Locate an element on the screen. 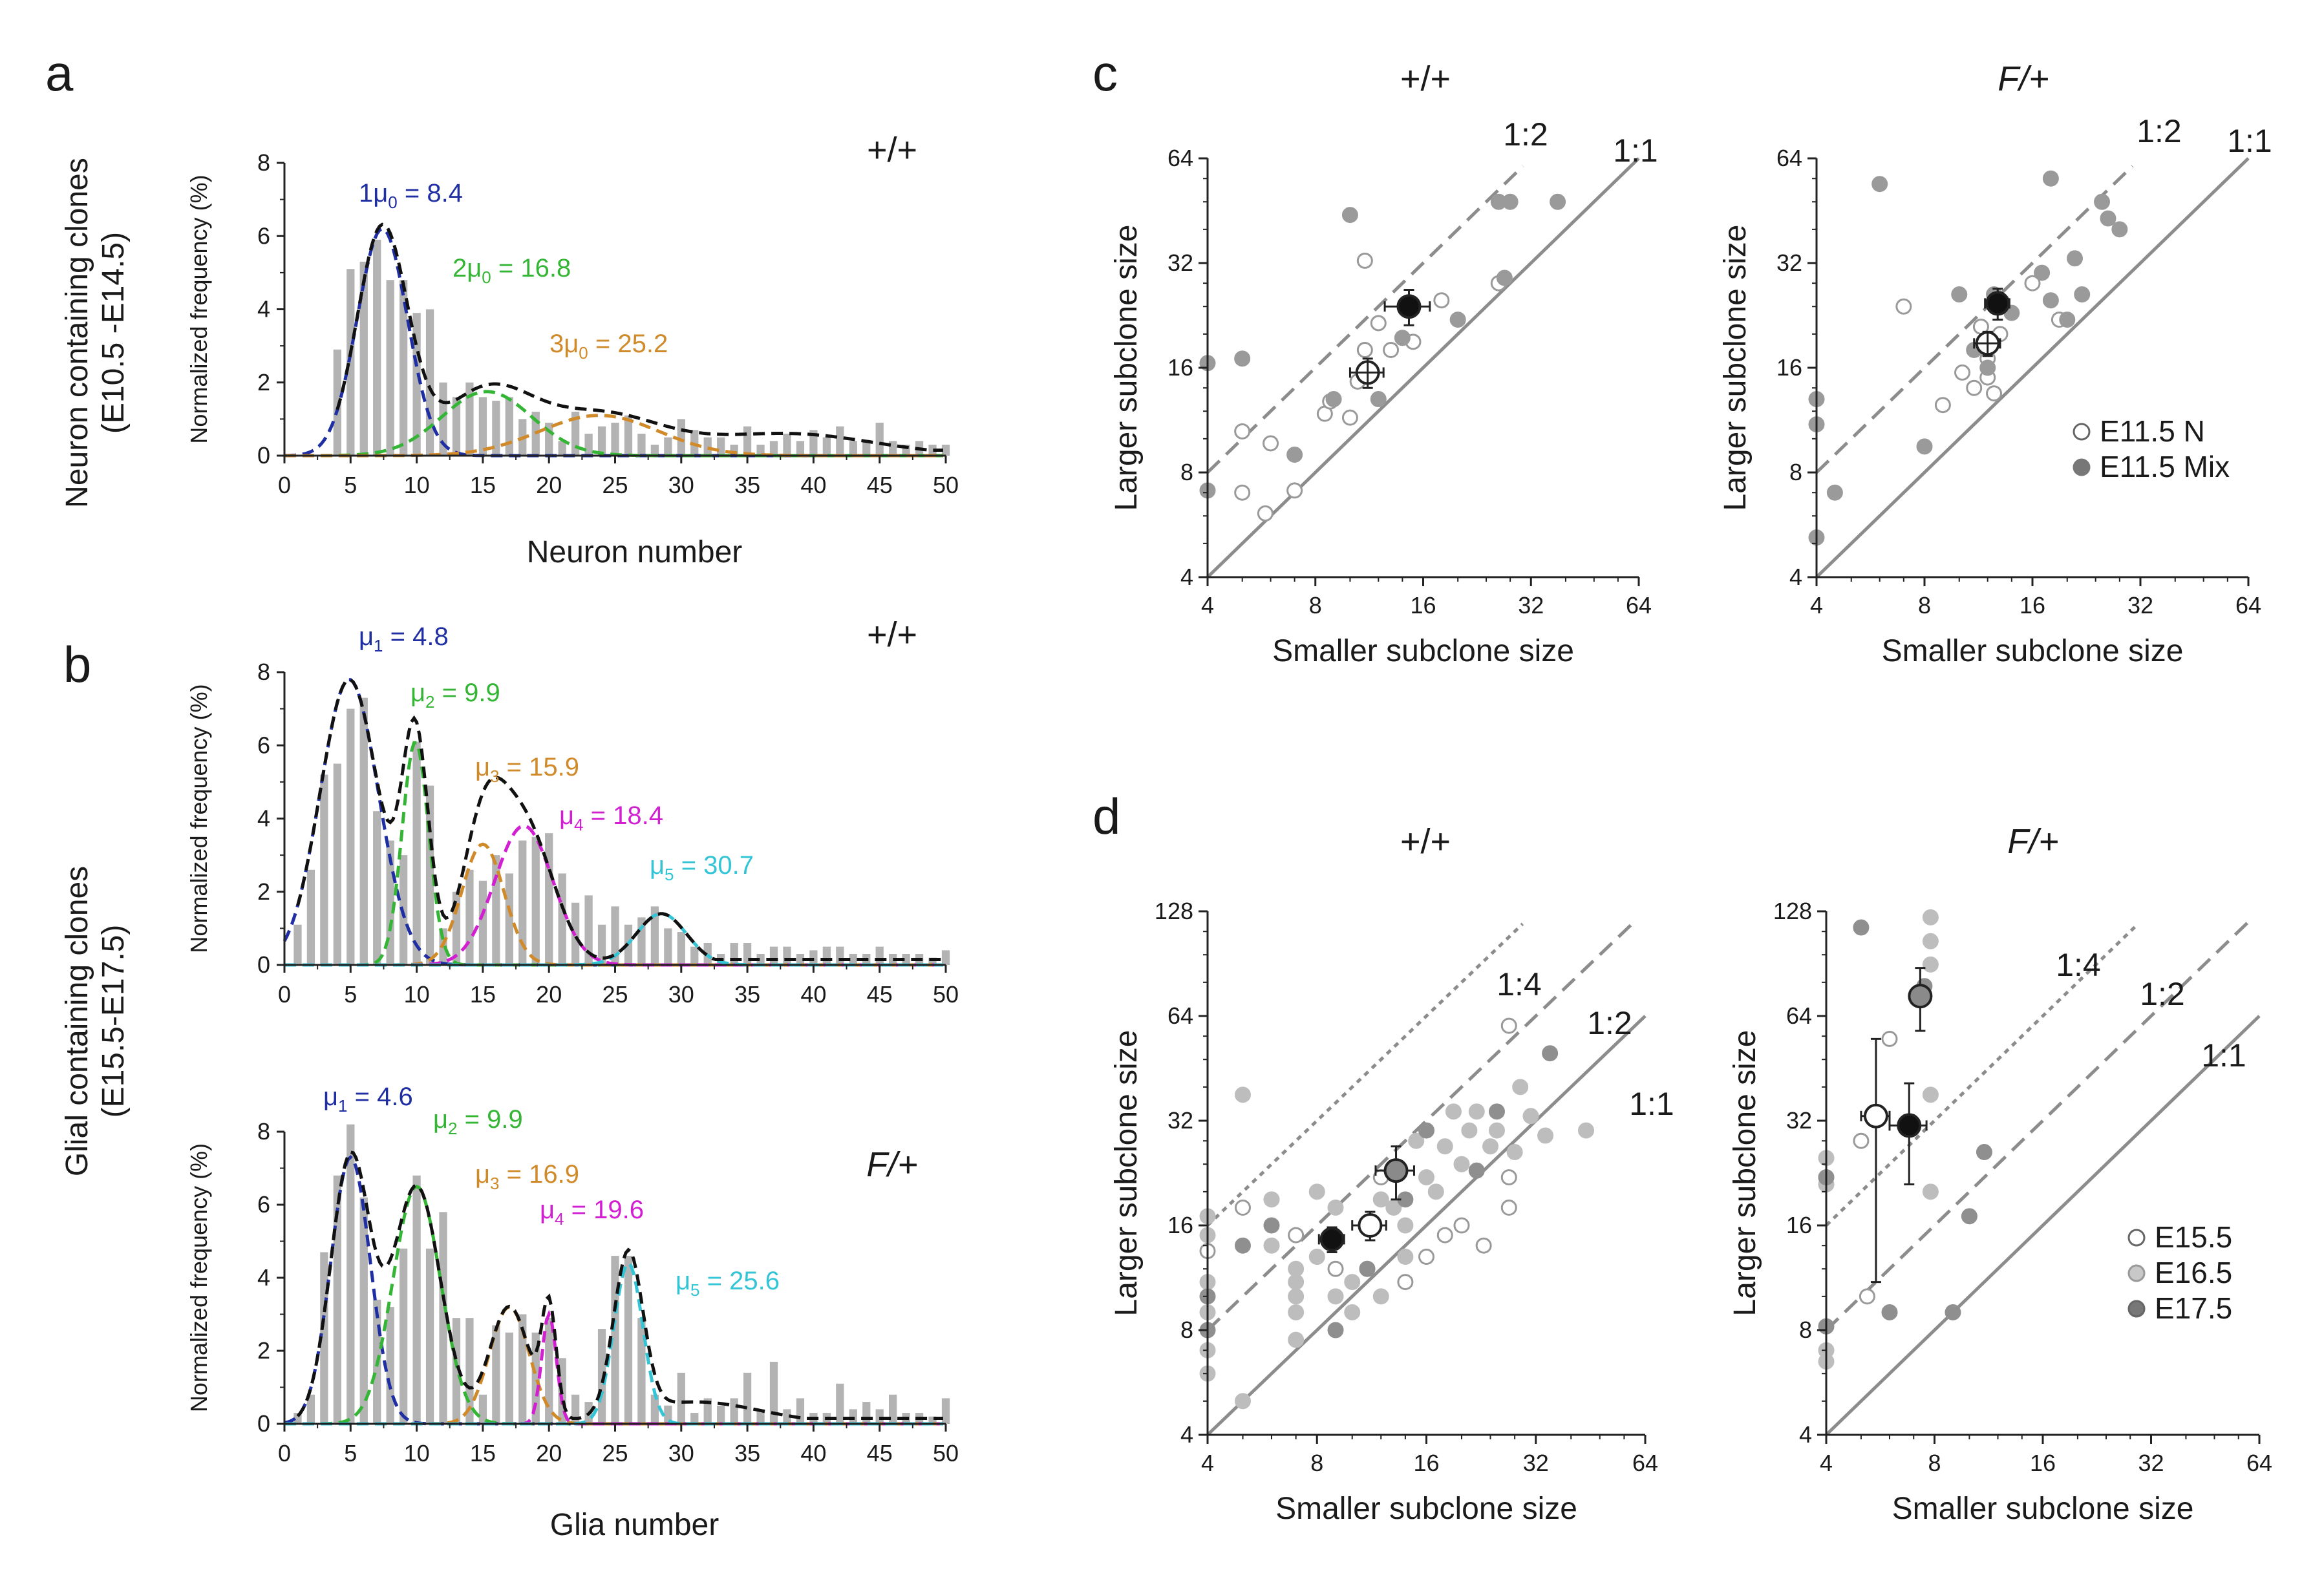 The image size is (2324, 1577). ratio-label: 1:4 is located at coordinates (2078, 965).